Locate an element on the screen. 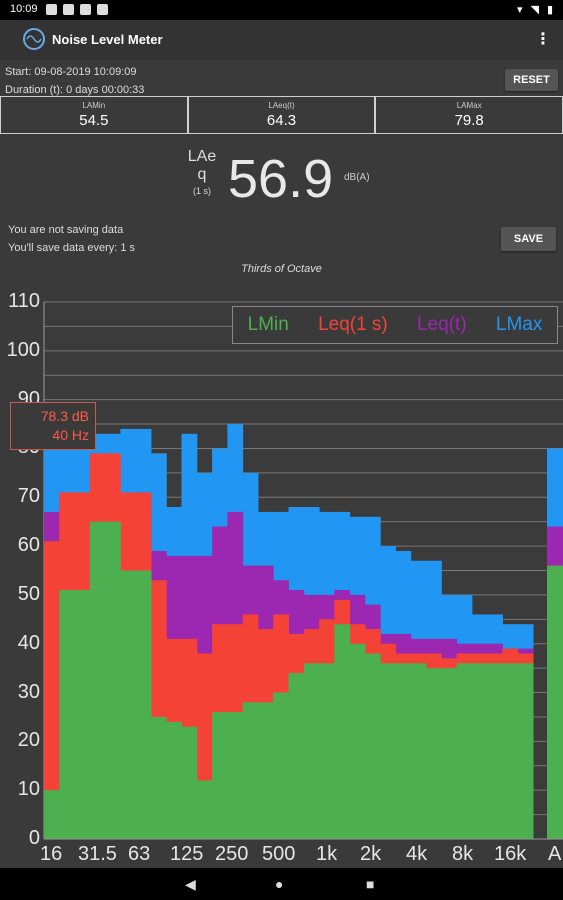 This screenshot has width=563, height=900. x-tick-label: 500 is located at coordinates (279, 854).